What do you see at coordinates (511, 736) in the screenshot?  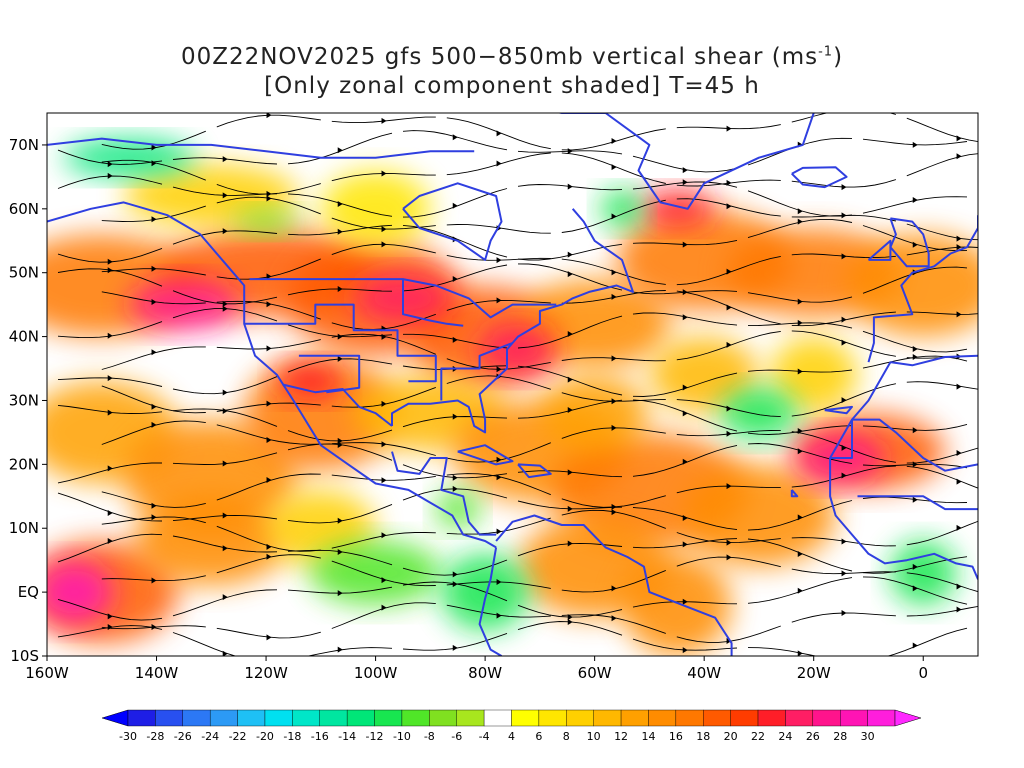 I see `colorbar-label: 4` at bounding box center [511, 736].